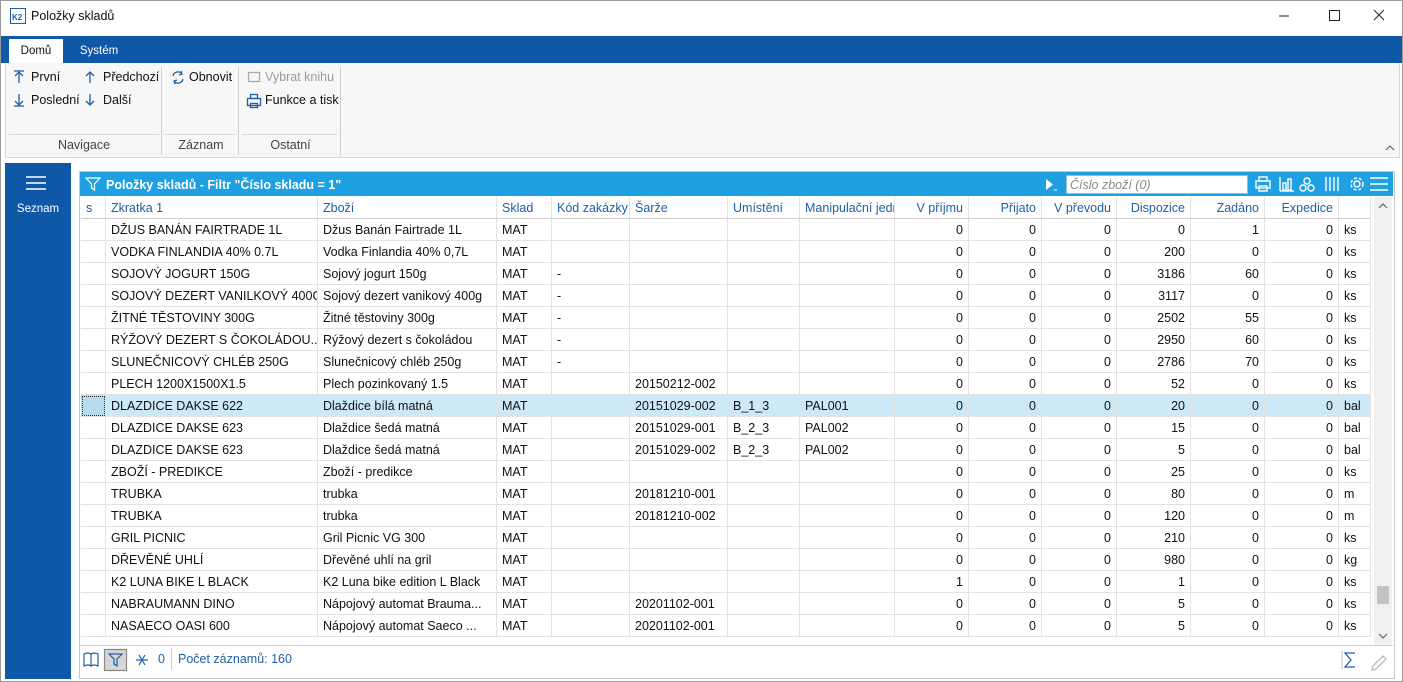 The image size is (1403, 682). I want to click on table-cell: K2 Luna bike edition L Black, so click(407, 582).